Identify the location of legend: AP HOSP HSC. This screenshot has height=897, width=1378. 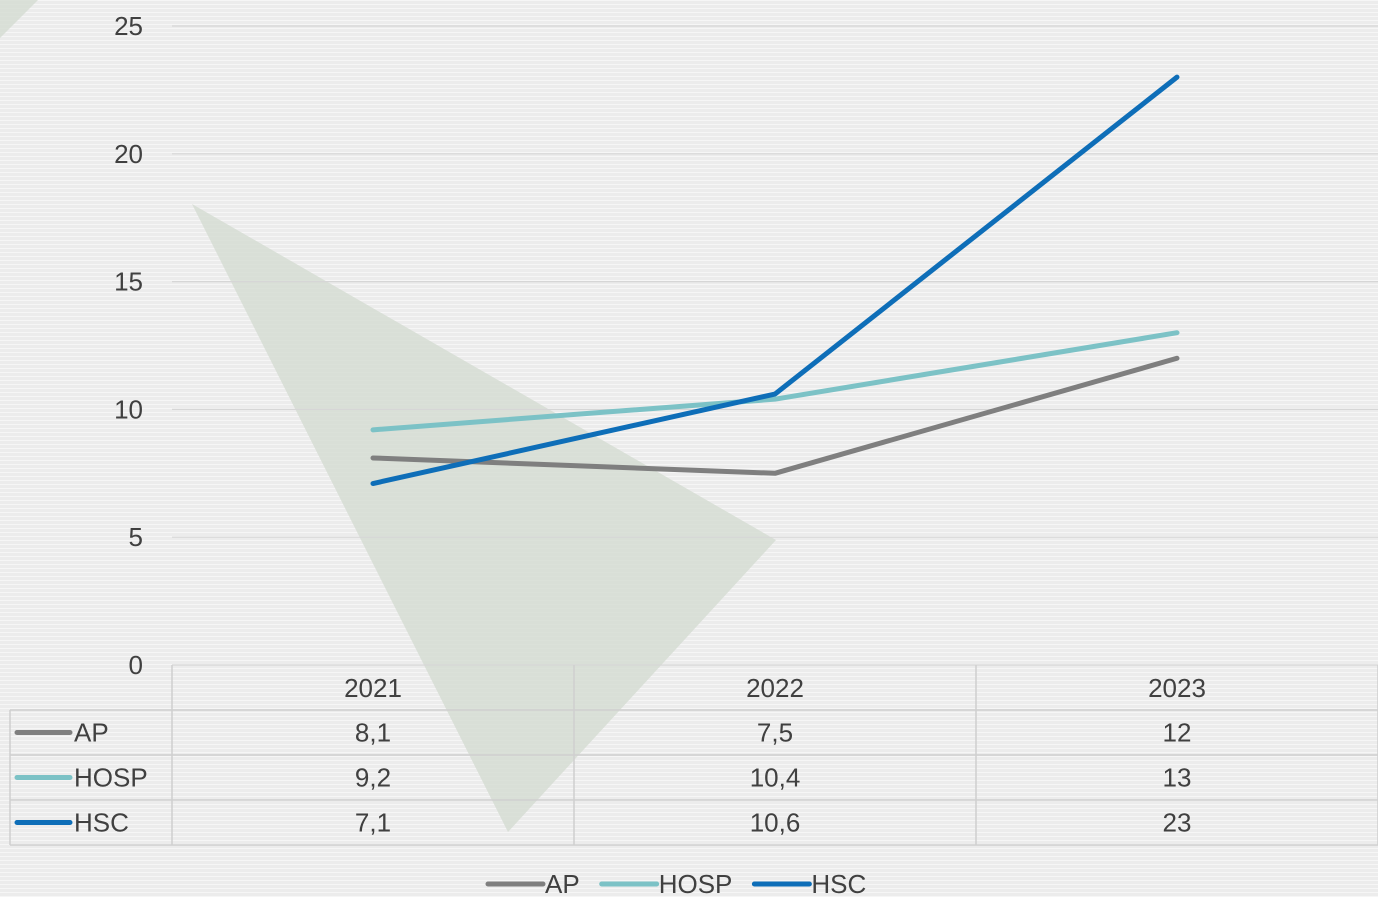
(675, 883).